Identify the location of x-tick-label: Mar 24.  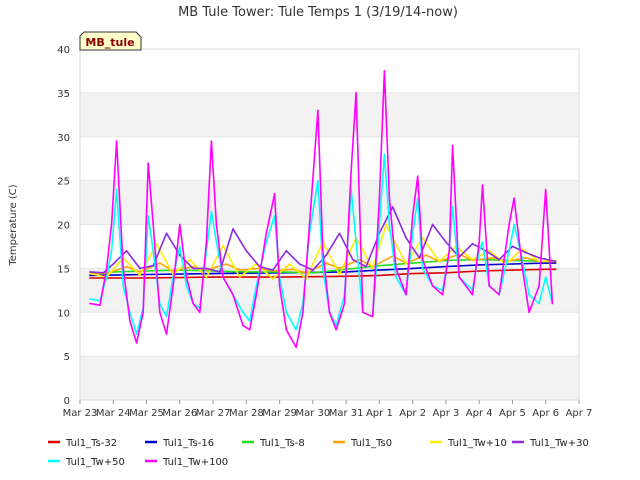
(113, 413).